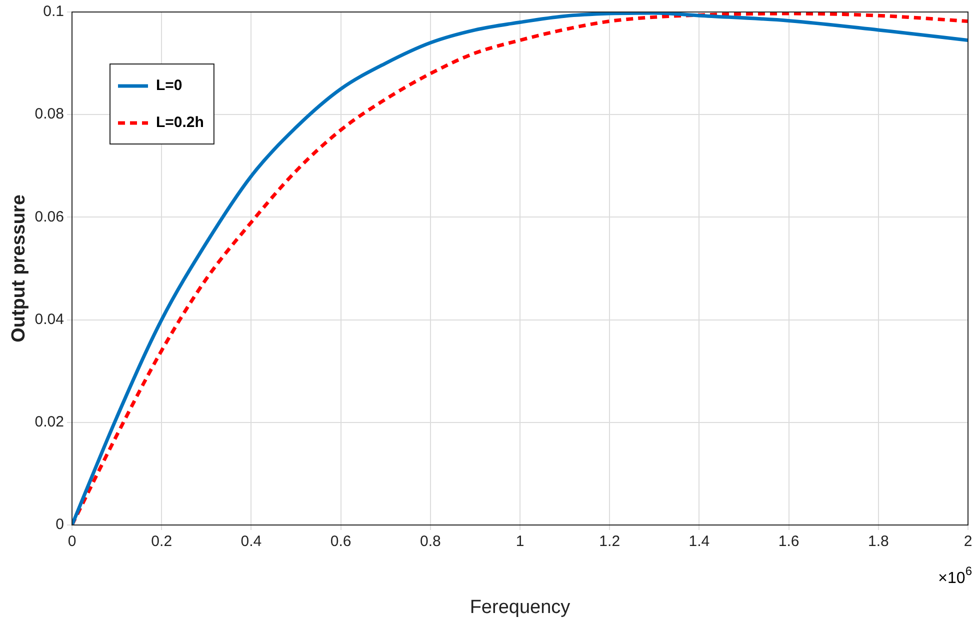 The width and height of the screenshot is (976, 623). Describe the element at coordinates (878, 541) in the screenshot. I see `x-tick-label: 1.8` at that location.